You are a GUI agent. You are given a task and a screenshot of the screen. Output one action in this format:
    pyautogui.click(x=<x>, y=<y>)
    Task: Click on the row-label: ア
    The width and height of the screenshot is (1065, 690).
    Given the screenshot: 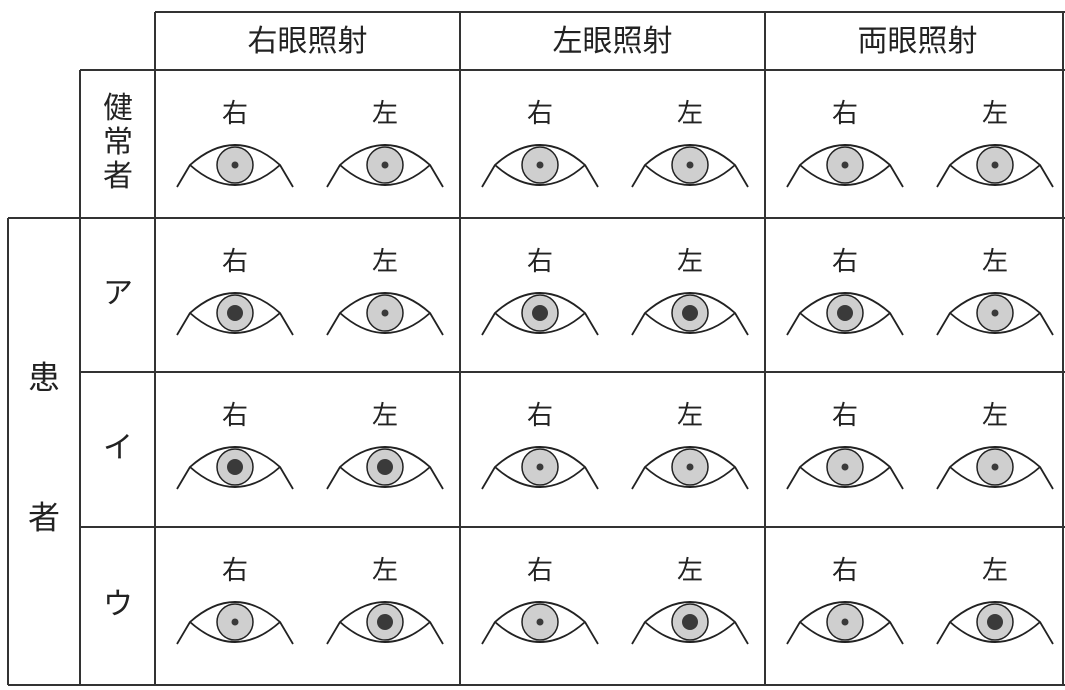 What is the action you would take?
    pyautogui.click(x=118, y=293)
    